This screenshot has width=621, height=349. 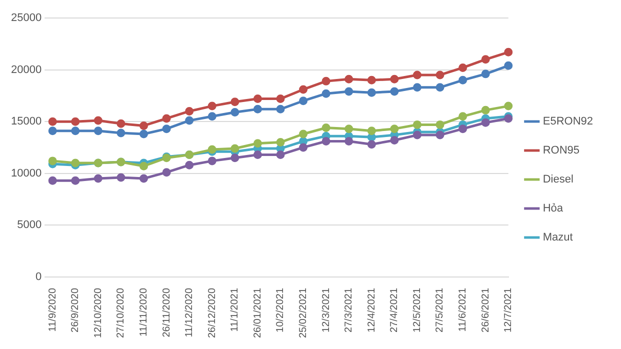 I want to click on y-tick-label: 0, so click(x=38, y=276).